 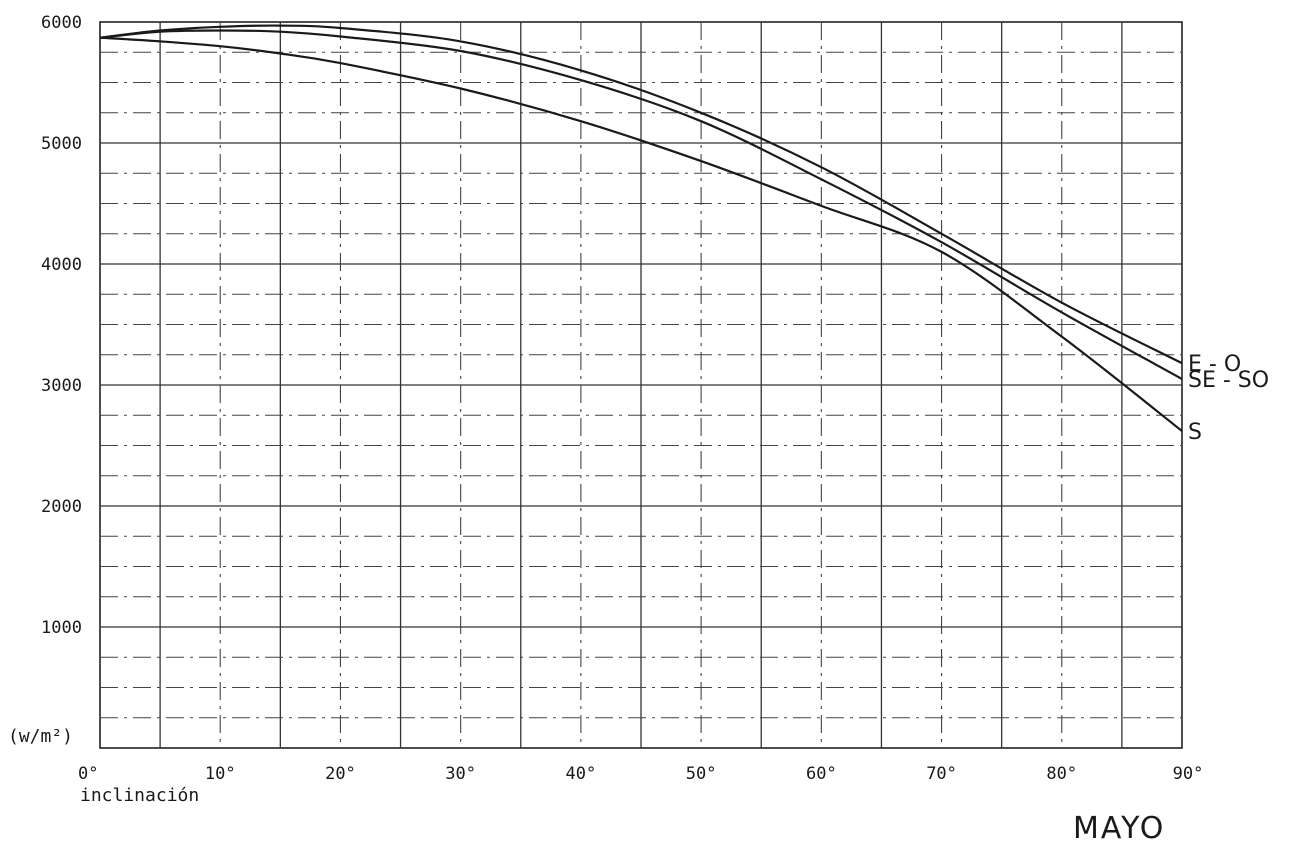 I want to click on y-tick-label: 2000, so click(x=61, y=507).